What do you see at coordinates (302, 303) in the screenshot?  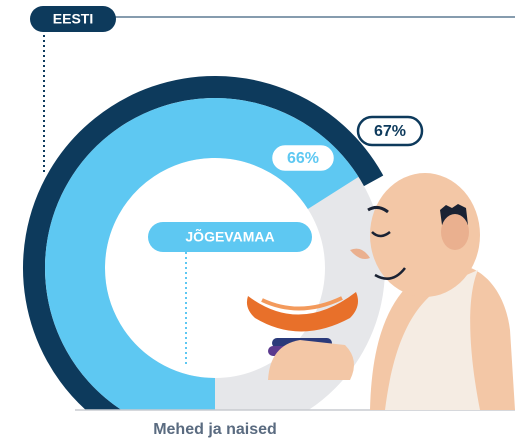 I see `sausage-shine` at bounding box center [302, 303].